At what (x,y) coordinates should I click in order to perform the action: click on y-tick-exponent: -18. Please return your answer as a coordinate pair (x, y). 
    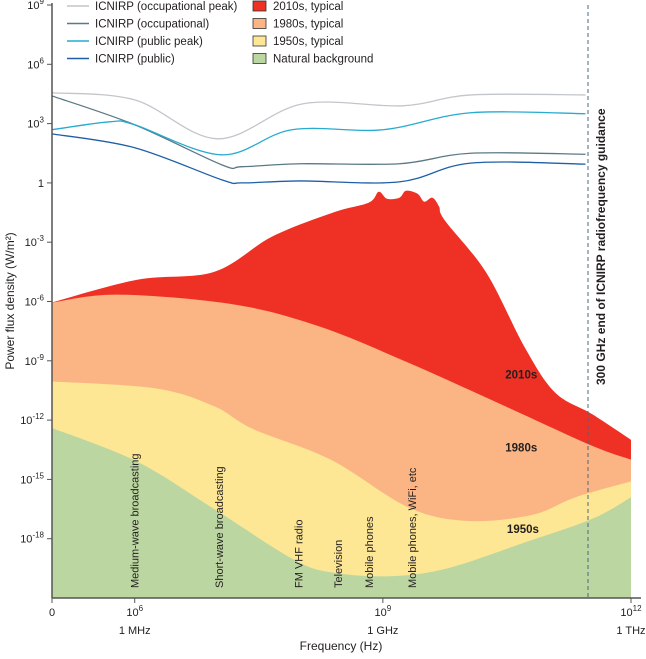
    Looking at the image, I should click on (38, 535).